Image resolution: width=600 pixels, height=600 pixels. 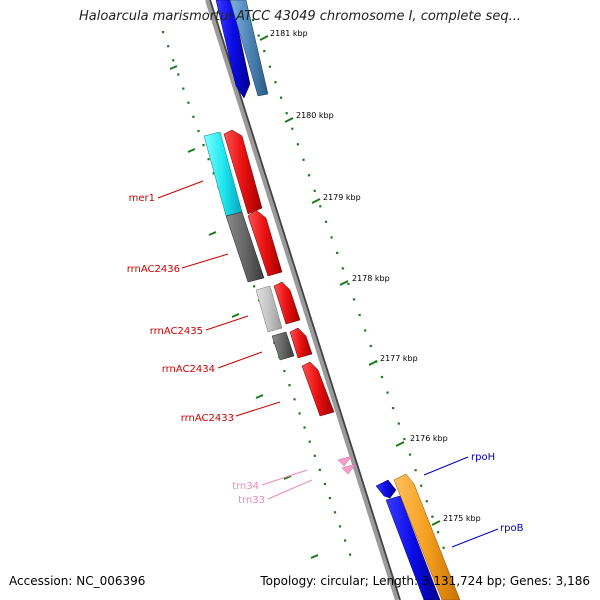 What do you see at coordinates (188, 369) in the screenshot?
I see `gene-label-rrnAC2434: rrnAC2434` at bounding box center [188, 369].